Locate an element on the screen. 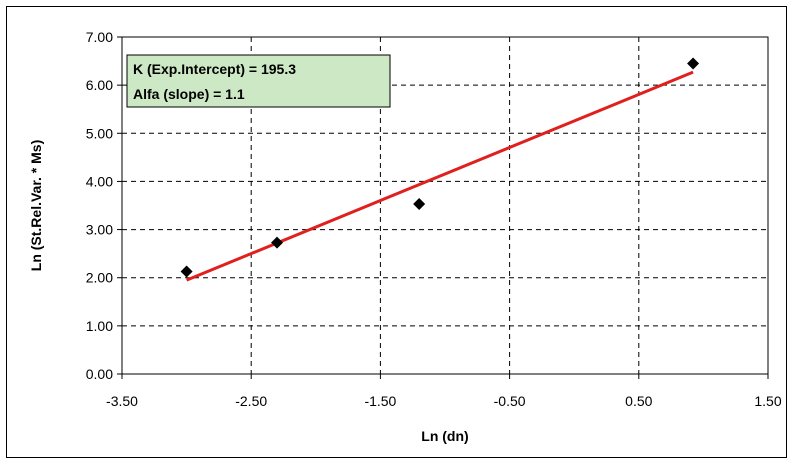  y-tick-label: 6.00 is located at coordinates (99, 85).